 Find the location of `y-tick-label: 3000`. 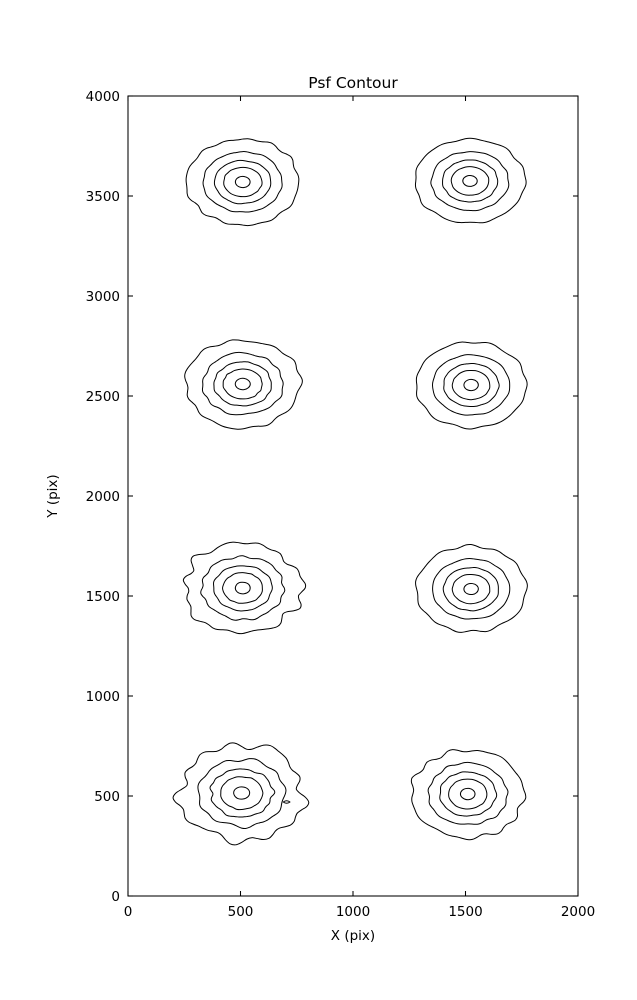

y-tick-label: 3000 is located at coordinates (103, 297).